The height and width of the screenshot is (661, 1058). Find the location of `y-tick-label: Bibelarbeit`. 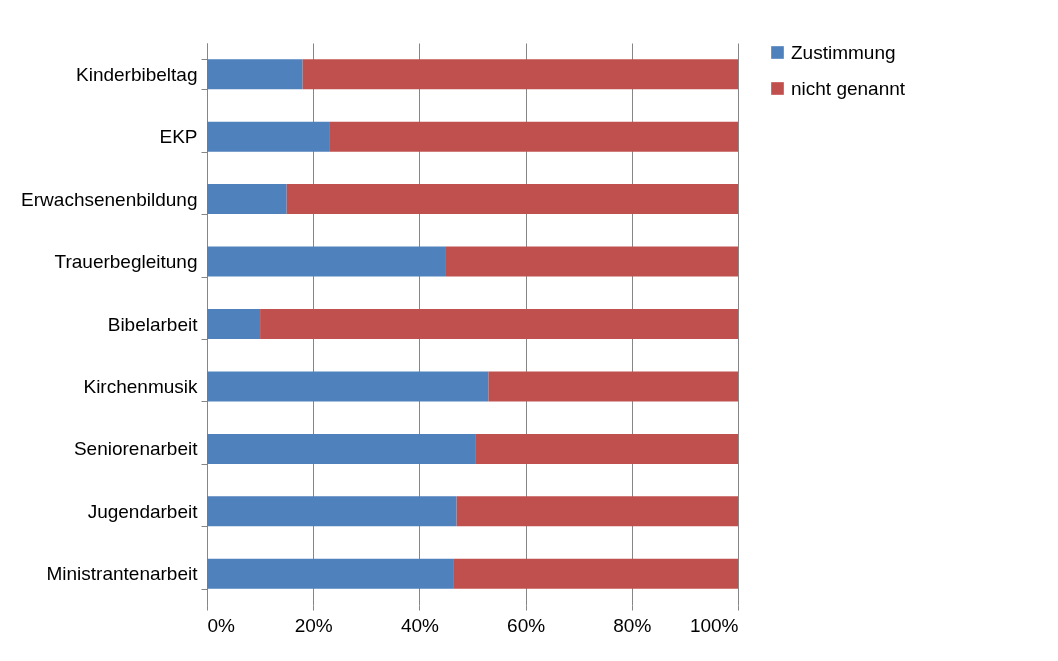

y-tick-label: Bibelarbeit is located at coordinates (153, 324).